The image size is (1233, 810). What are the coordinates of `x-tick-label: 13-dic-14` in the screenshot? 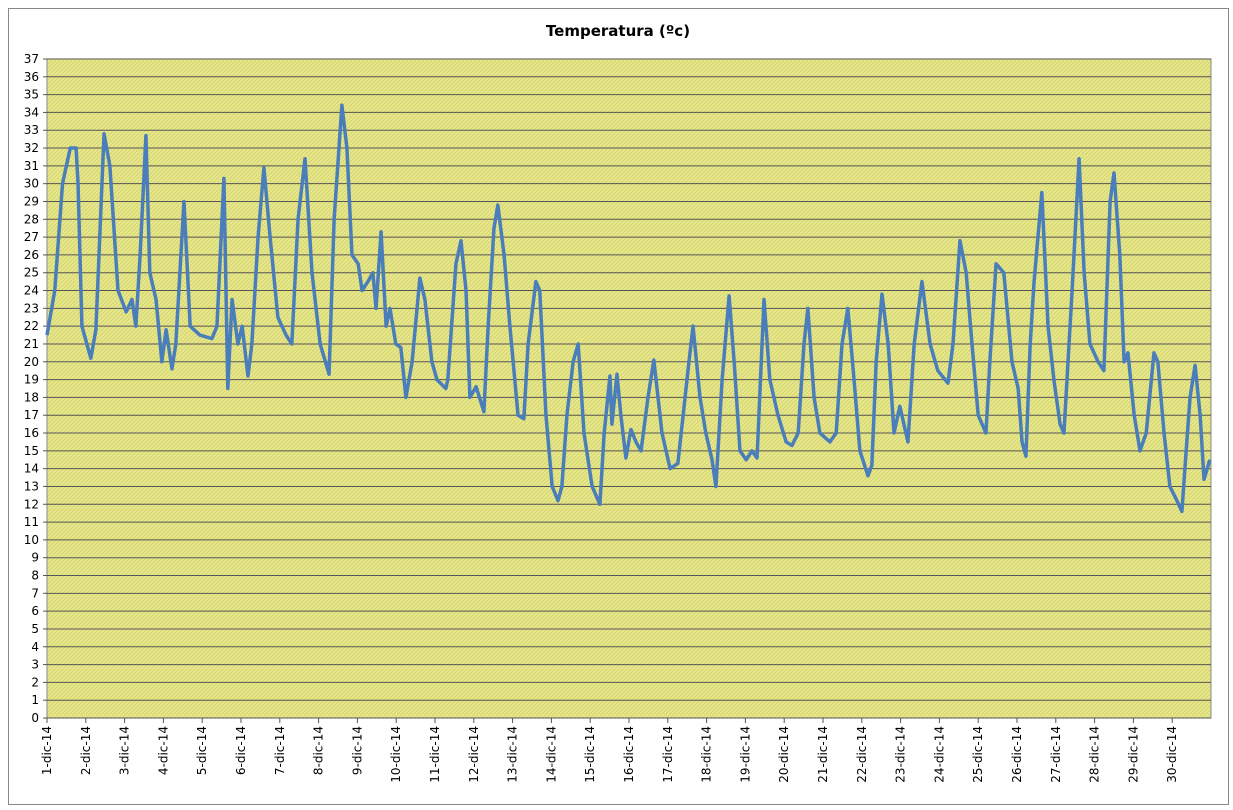 It's located at (513, 754).